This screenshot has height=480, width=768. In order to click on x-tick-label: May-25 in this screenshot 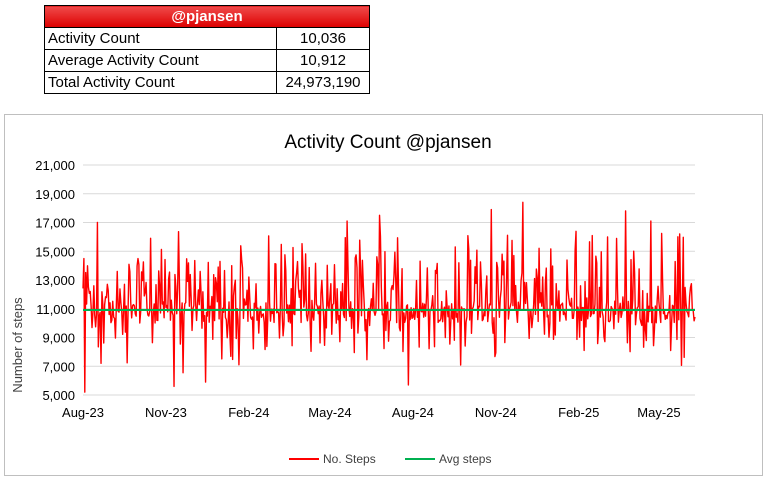, I will do `click(658, 412)`.